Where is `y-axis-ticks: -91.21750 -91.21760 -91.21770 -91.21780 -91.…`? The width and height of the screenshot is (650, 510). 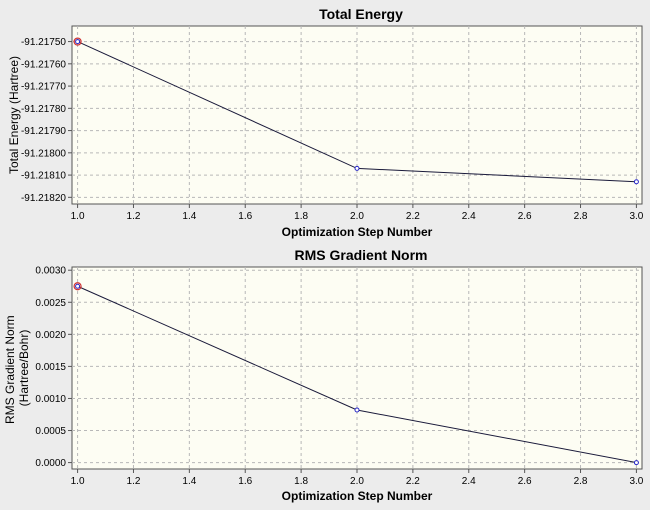
y-axis-ticks: -91.21750 -91.21760 -91.21770 -91.21780 -91.… is located at coordinates (46, 120).